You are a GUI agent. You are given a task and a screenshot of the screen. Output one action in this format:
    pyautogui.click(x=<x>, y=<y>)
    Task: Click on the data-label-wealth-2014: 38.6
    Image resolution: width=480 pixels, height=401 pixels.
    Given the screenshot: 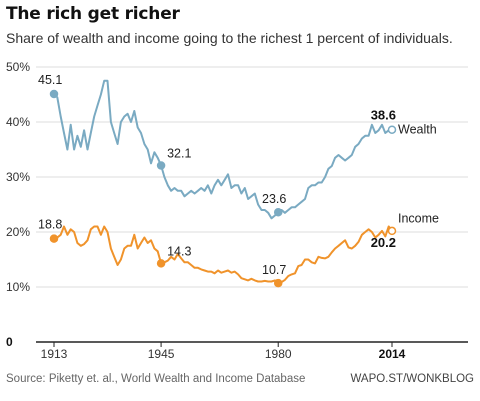 What is the action you would take?
    pyautogui.click(x=383, y=115)
    